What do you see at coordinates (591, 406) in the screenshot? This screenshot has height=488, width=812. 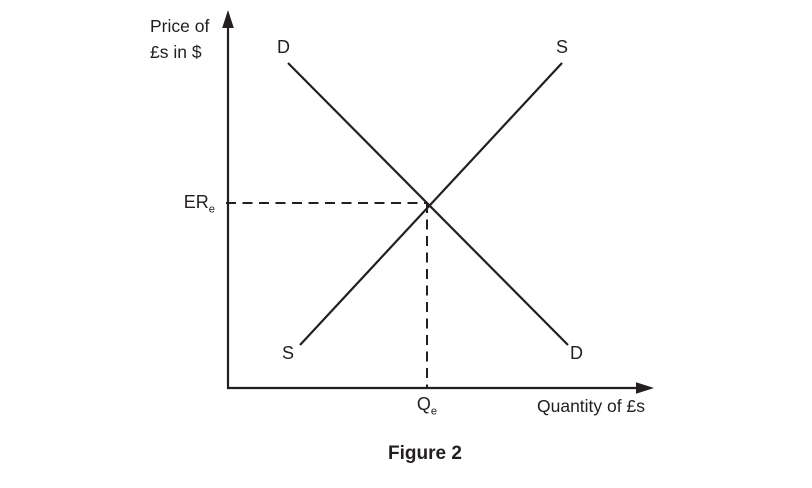 I see `x-axis-label: Quantity of £s` at bounding box center [591, 406].